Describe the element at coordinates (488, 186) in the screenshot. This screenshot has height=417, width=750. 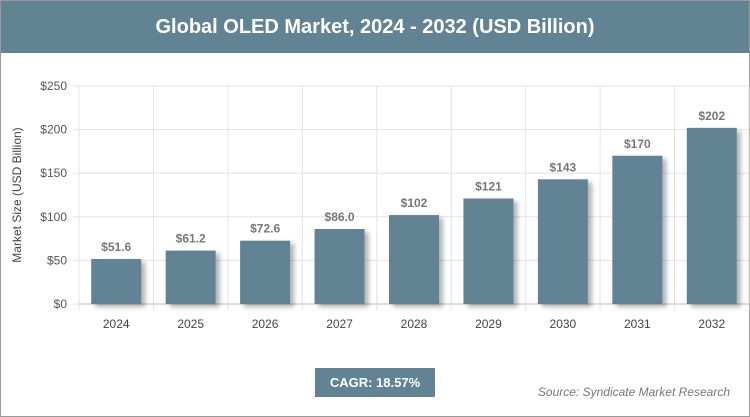
I see `data-label: $121` at that location.